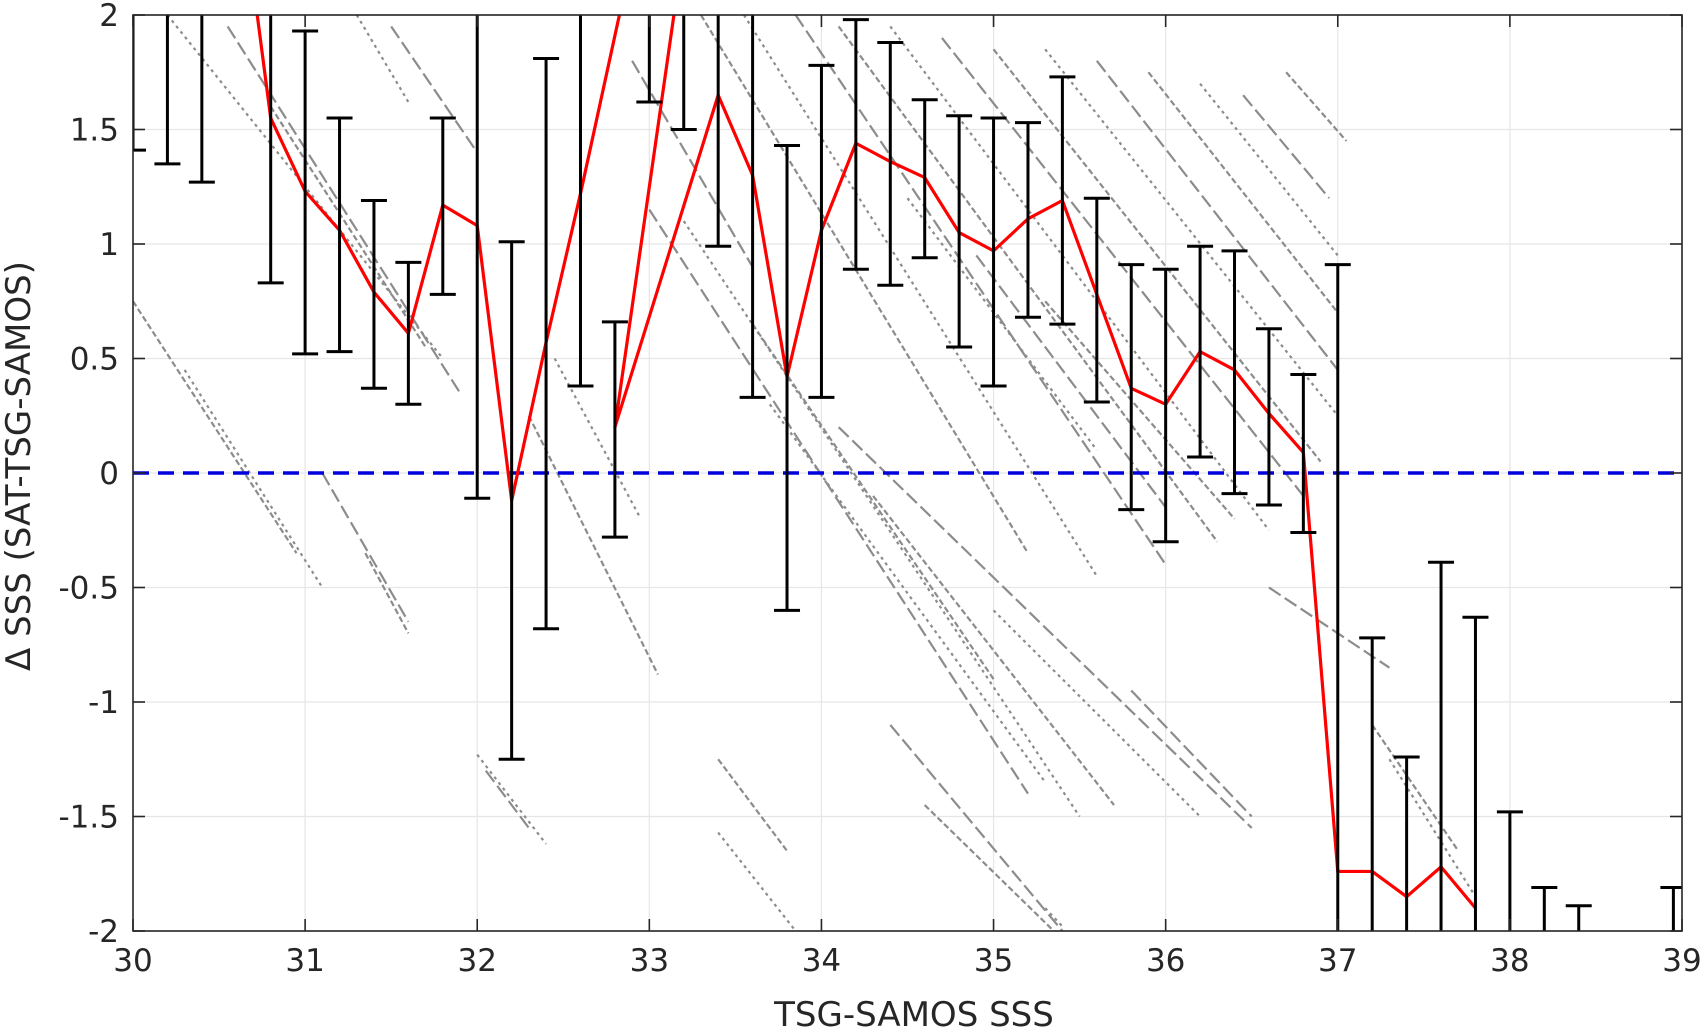  What do you see at coordinates (94, 360) in the screenshot?
I see `y-tick-label: 0.5` at bounding box center [94, 360].